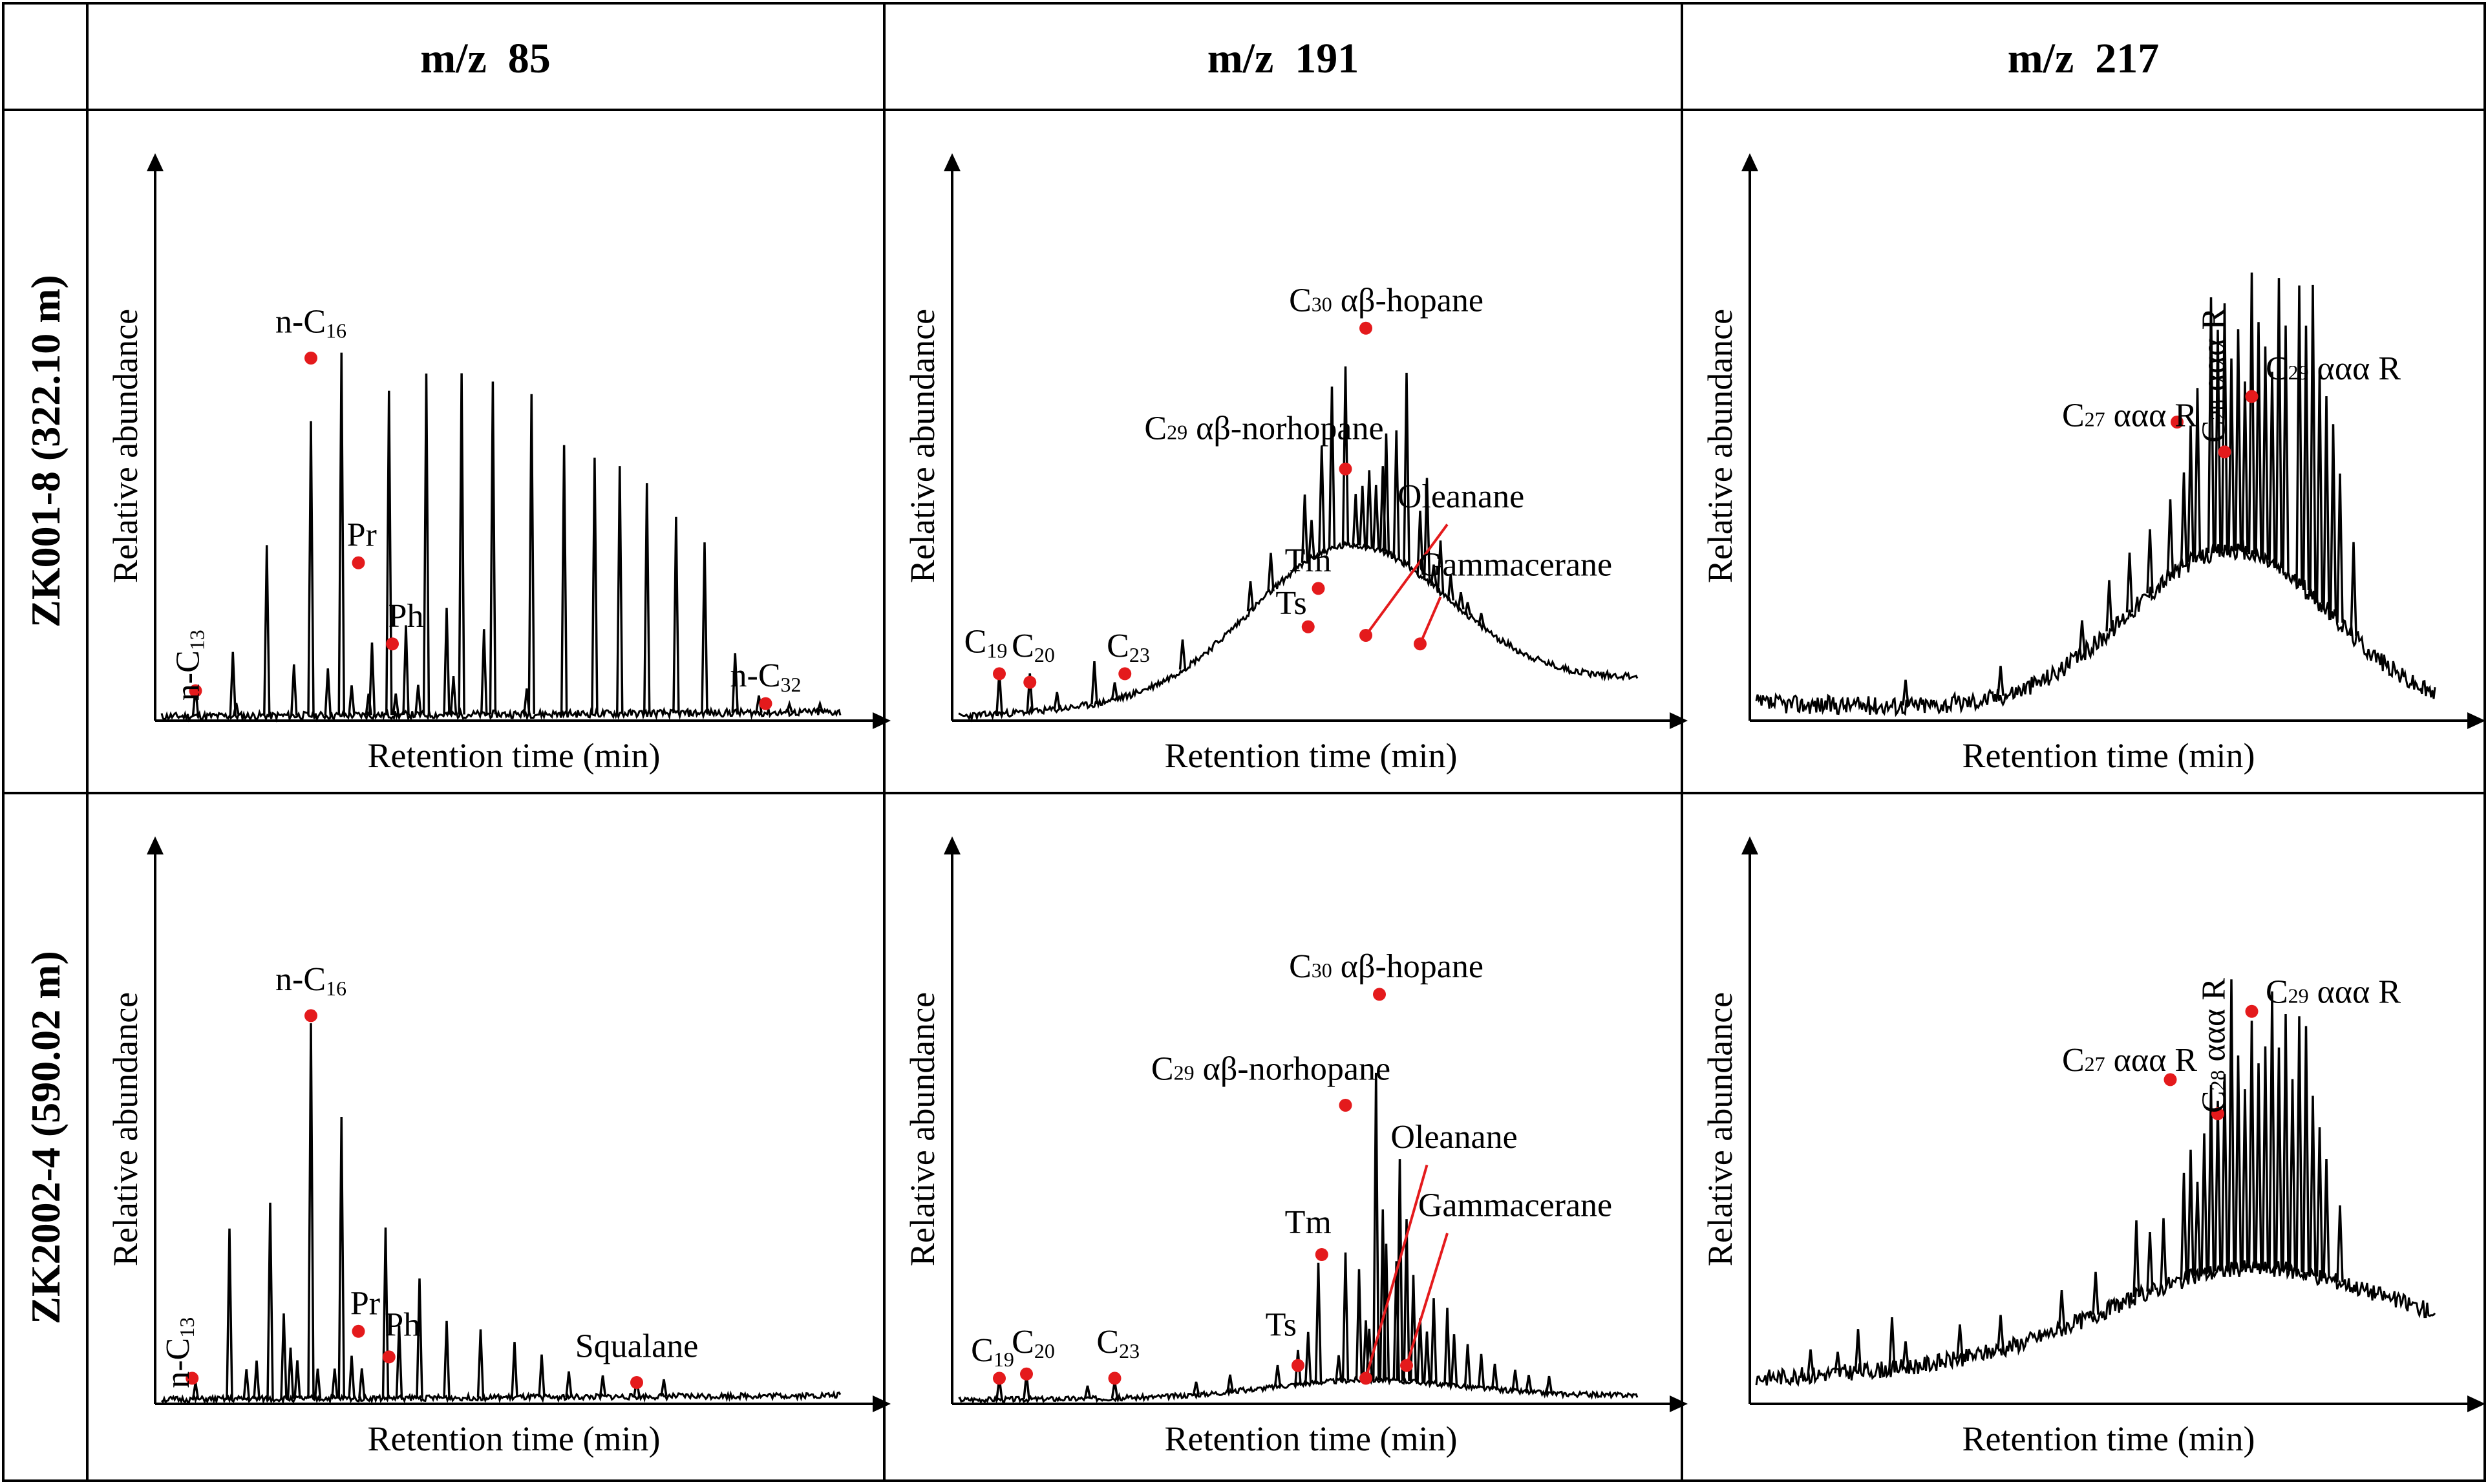  What do you see at coordinates (189, 665) in the screenshot?
I see `peak-label-0: n-C13` at bounding box center [189, 665].